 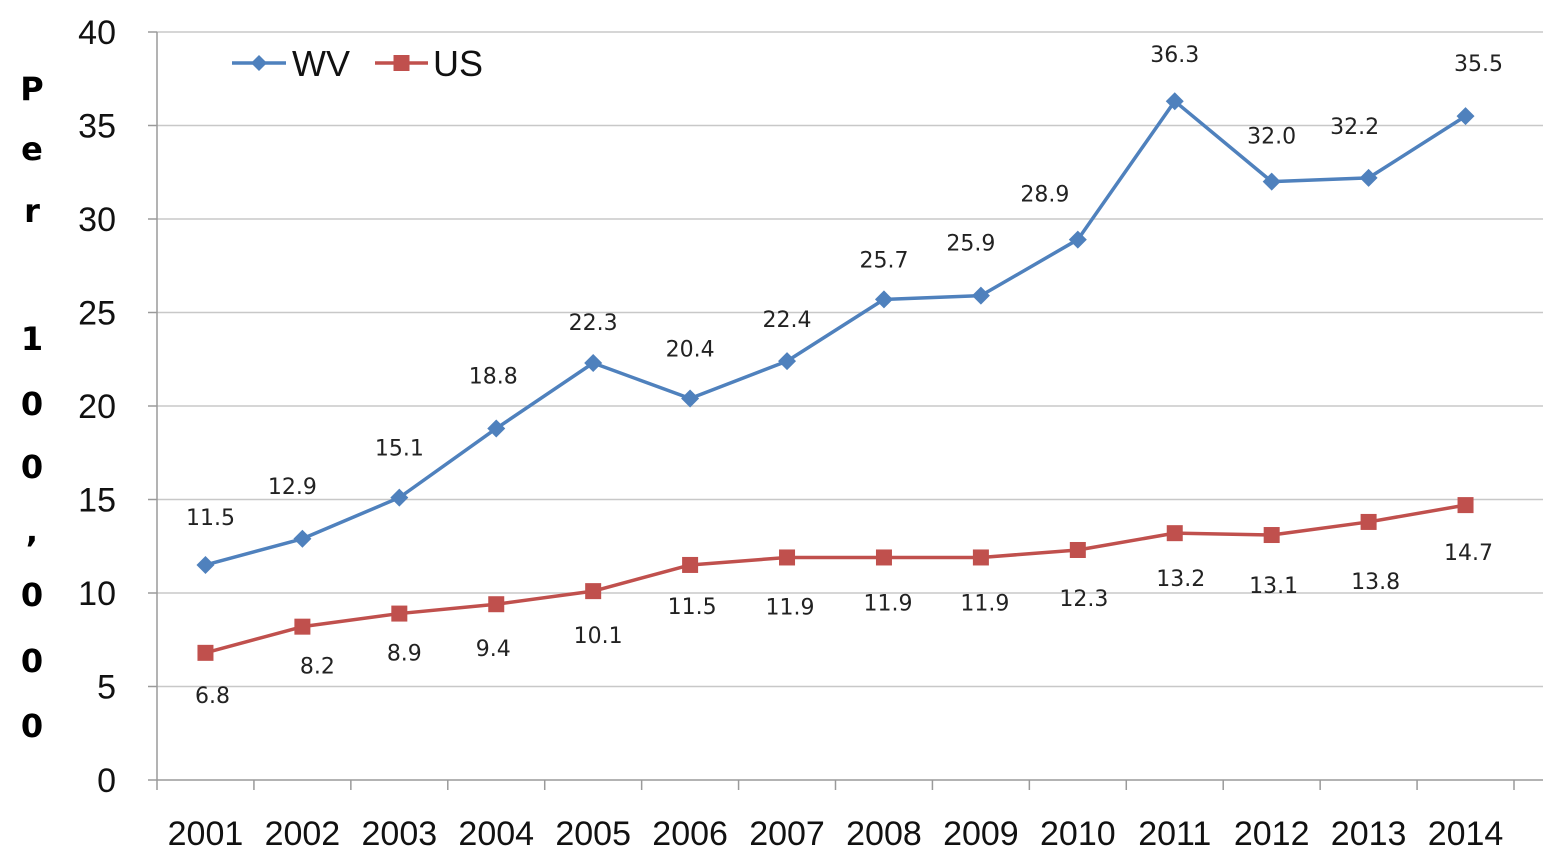 I want to click on series-line-us, so click(x=835, y=579).